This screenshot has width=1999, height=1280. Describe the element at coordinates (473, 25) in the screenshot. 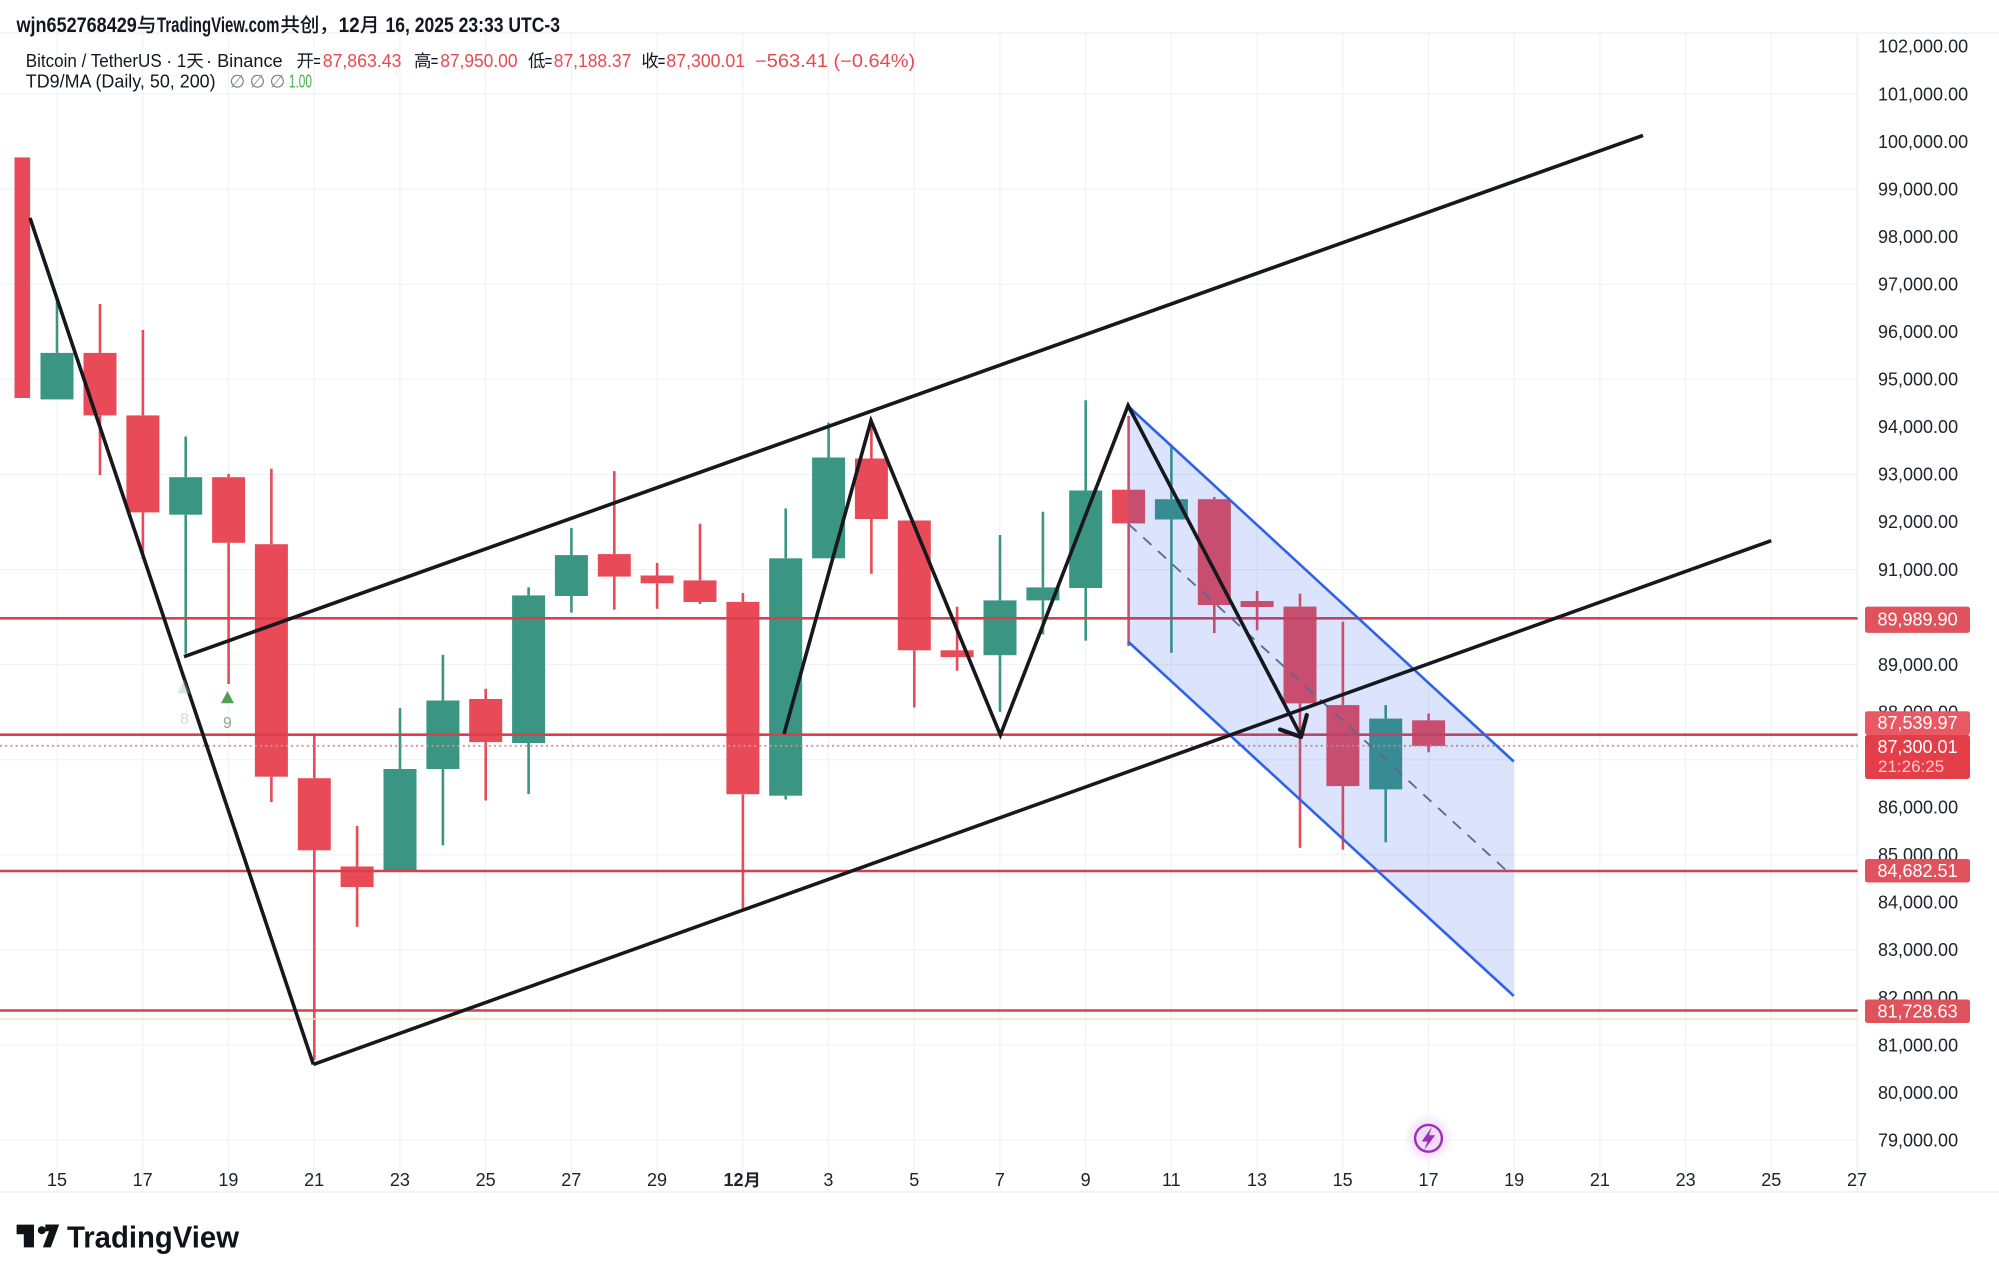

I see `svg-text: 16, 2025 23:33 UTC-3` at that location.